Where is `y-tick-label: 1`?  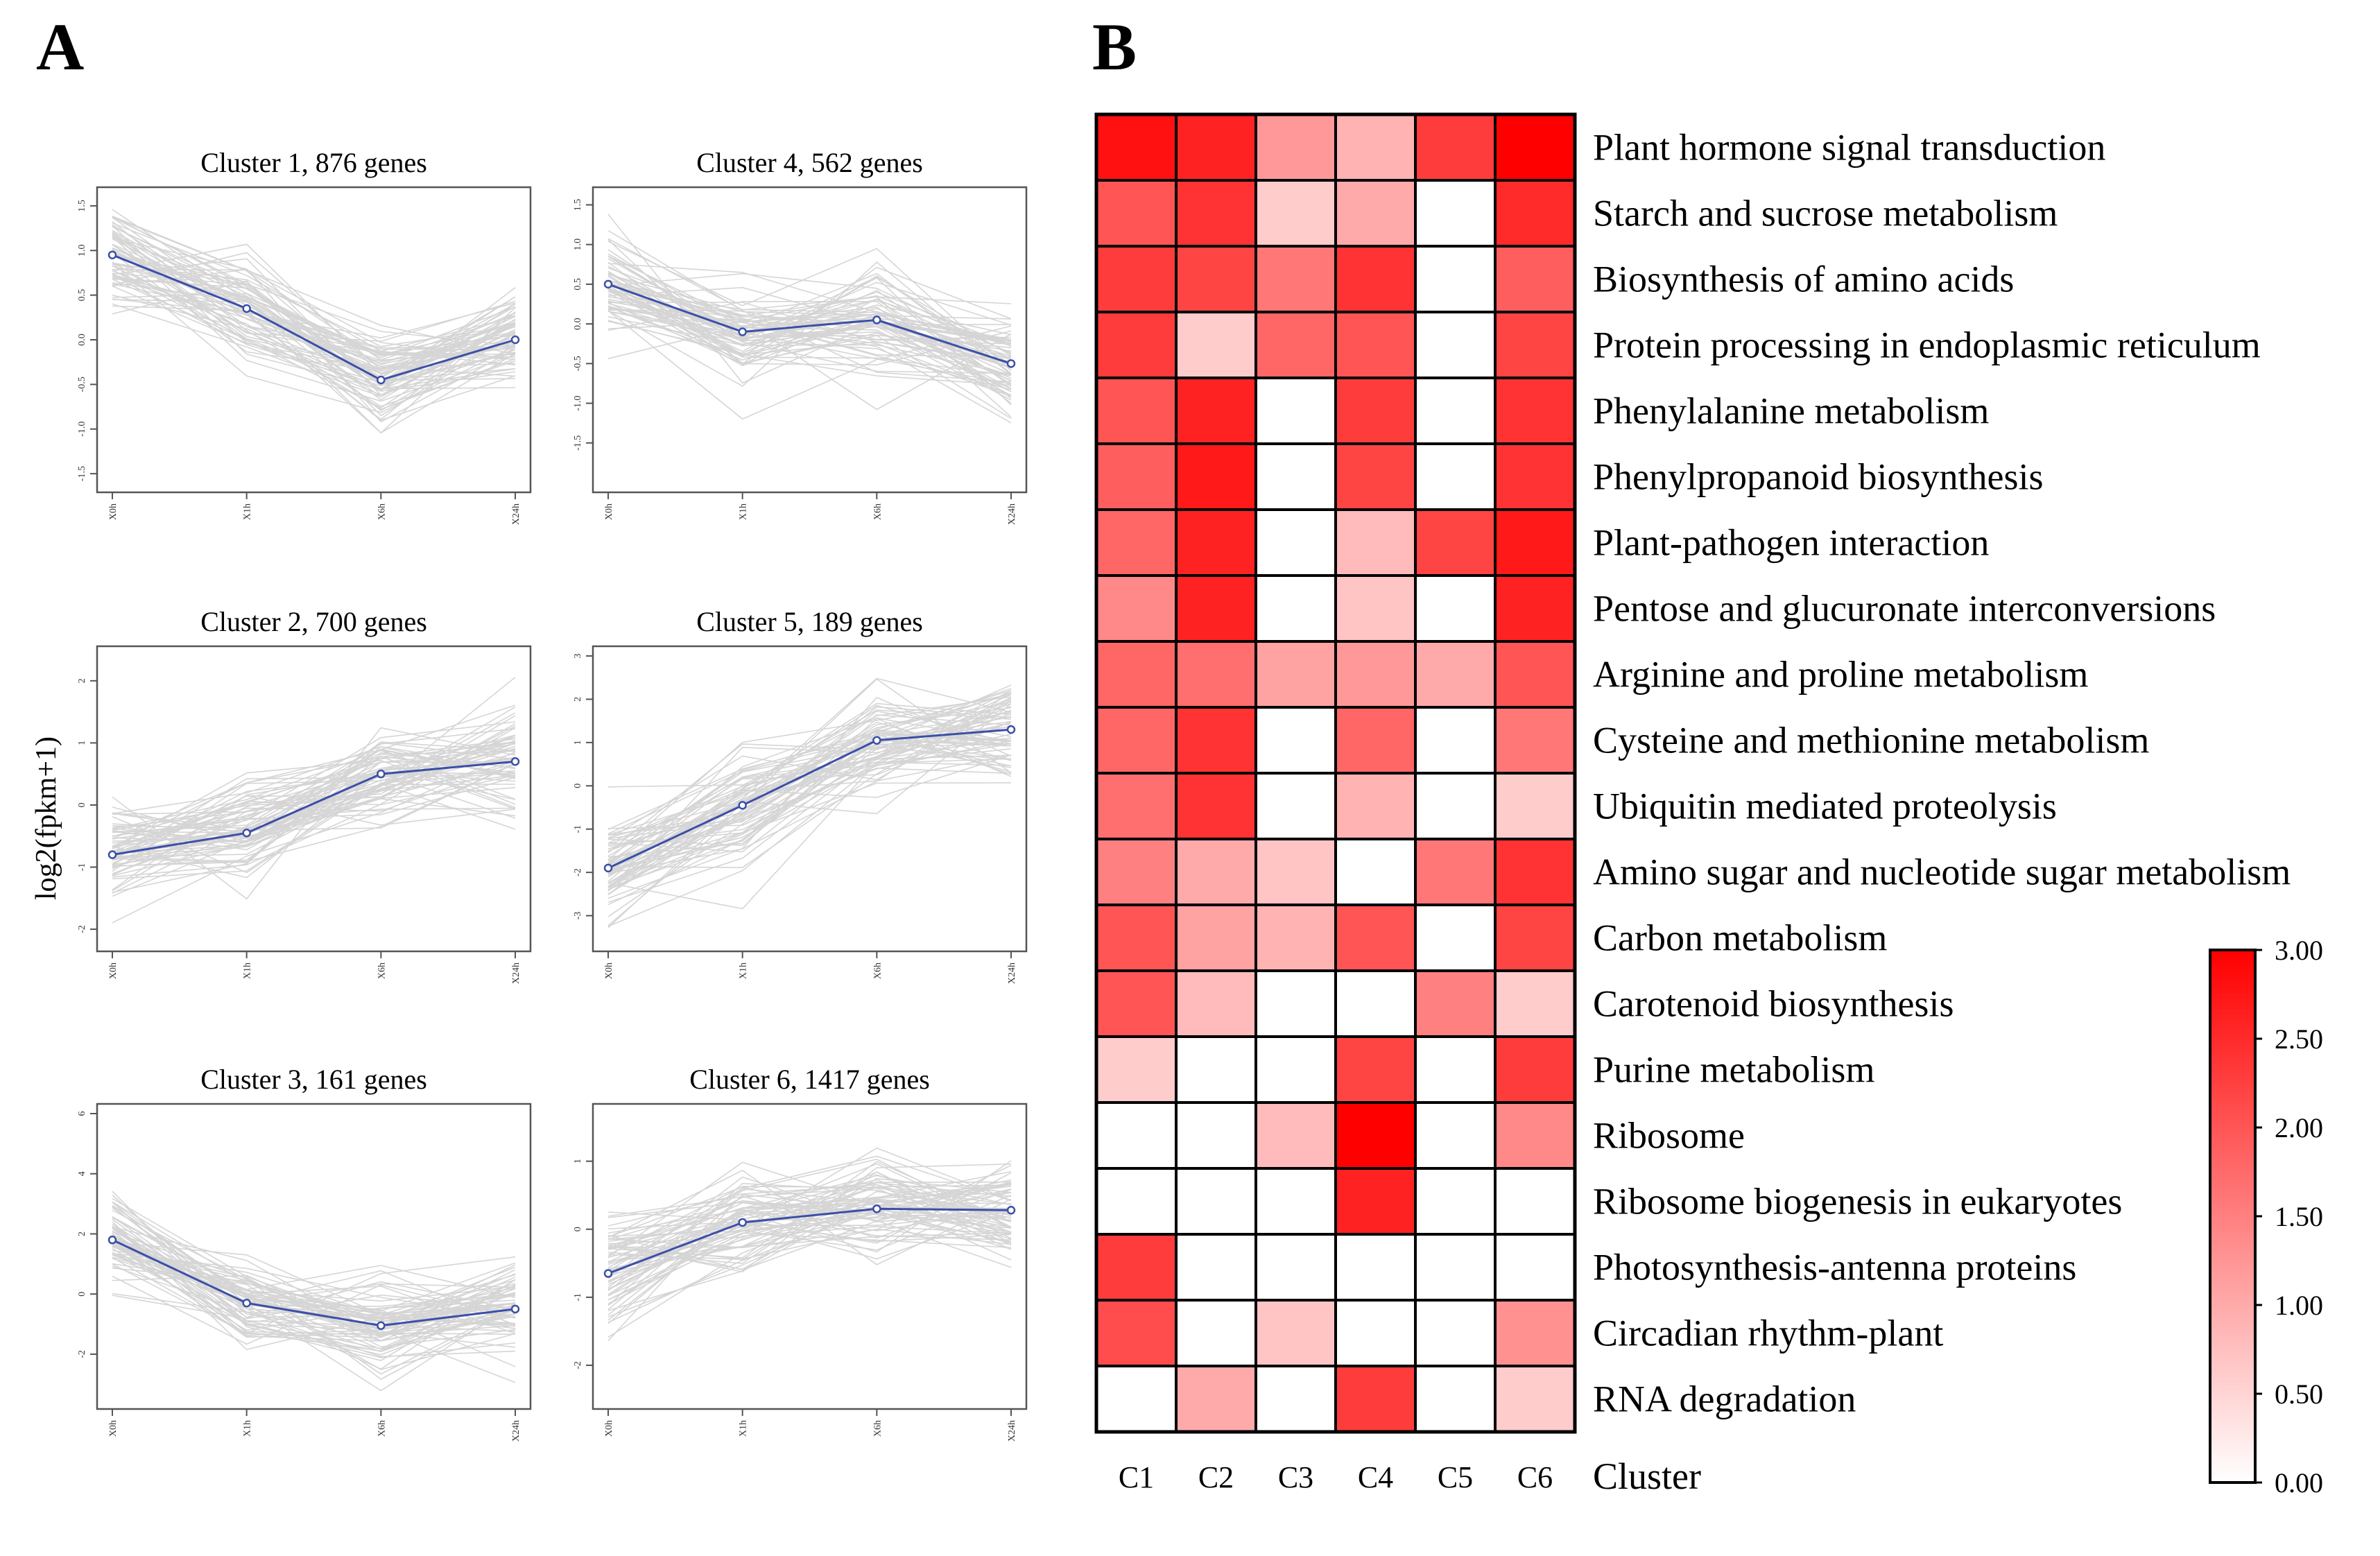
y-tick-label: 1 is located at coordinates (82, 743).